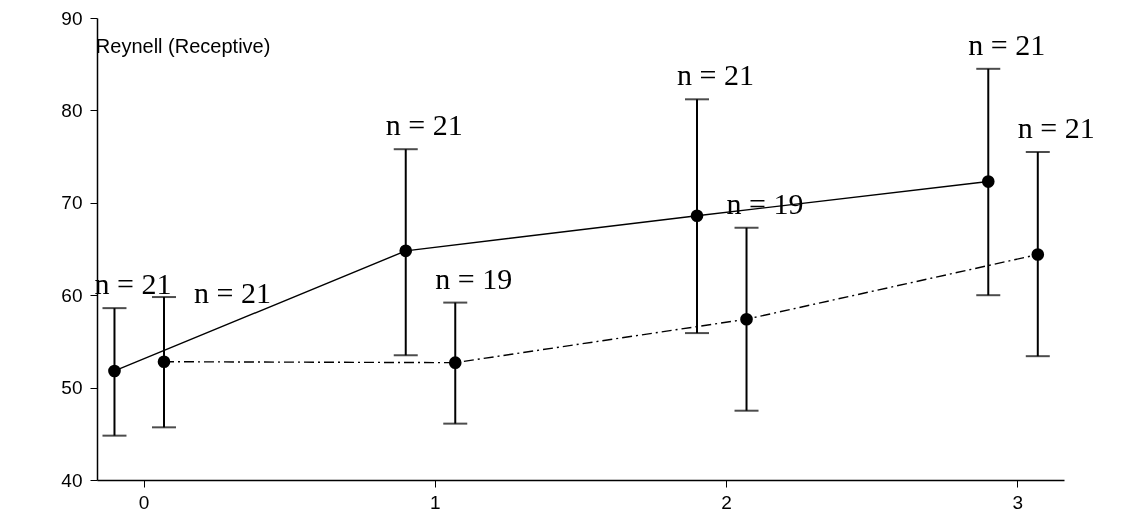 This screenshot has height=512, width=1143. Describe the element at coordinates (726, 501) in the screenshot. I see `x-tick-label: 2` at that location.